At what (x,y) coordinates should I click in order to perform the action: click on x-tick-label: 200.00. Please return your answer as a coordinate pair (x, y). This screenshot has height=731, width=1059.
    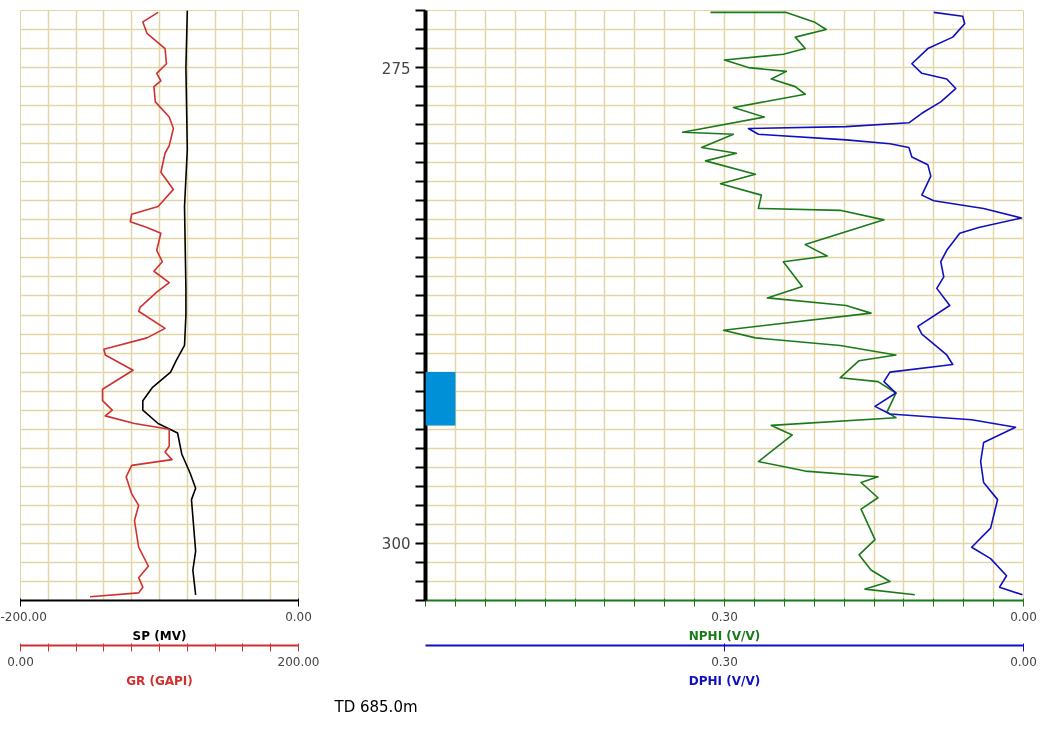
    Looking at the image, I should click on (298, 661).